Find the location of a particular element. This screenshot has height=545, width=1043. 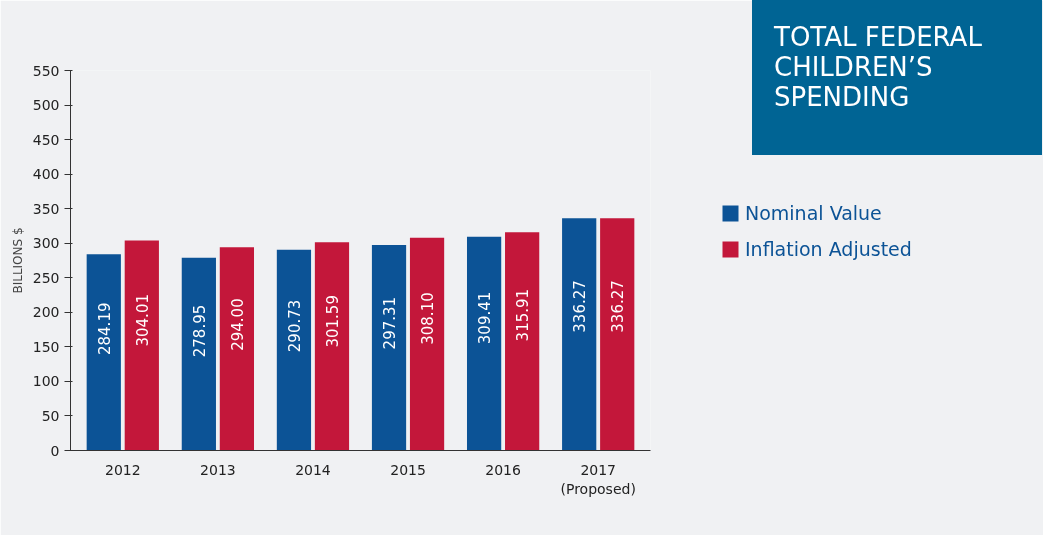

data-label: 294.00 is located at coordinates (237, 324).